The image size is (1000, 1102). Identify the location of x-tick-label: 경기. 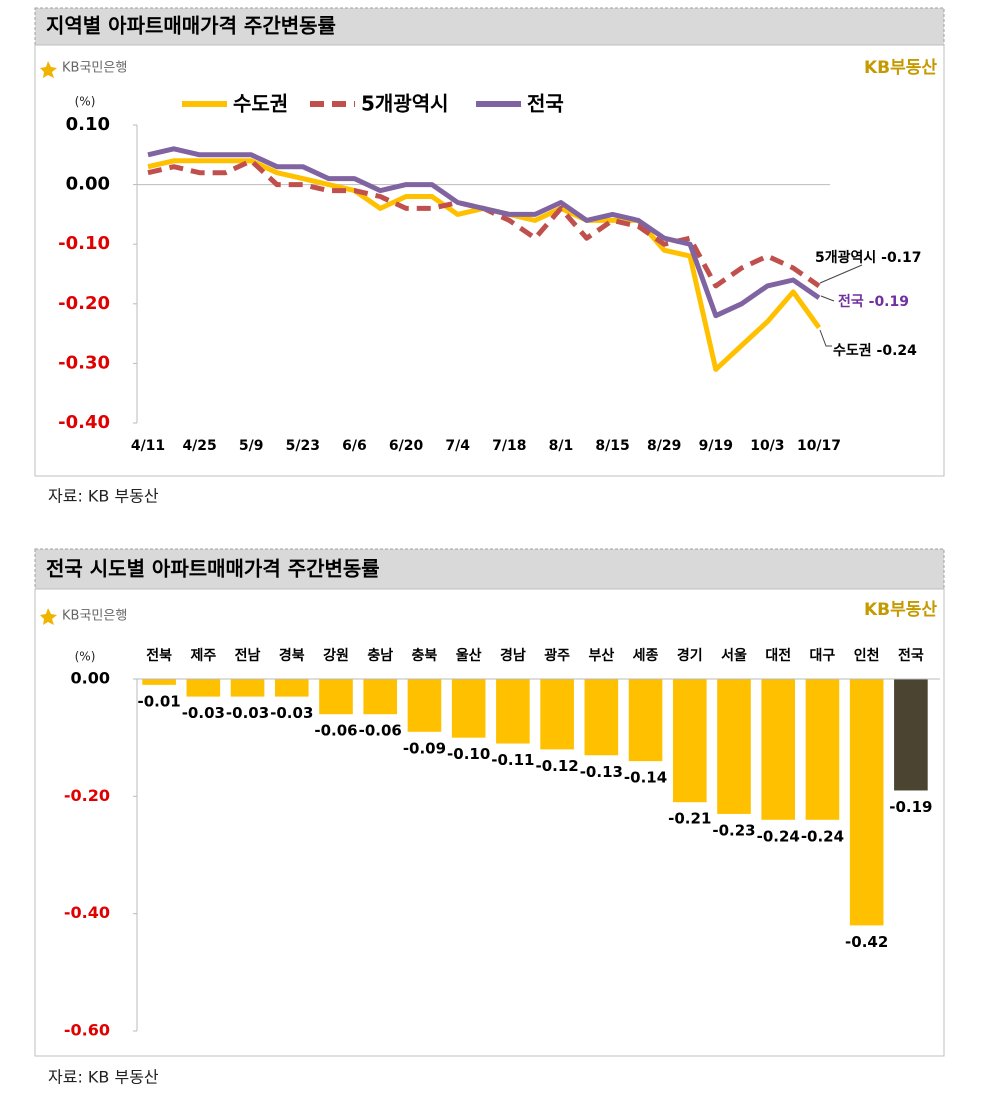
(690, 655).